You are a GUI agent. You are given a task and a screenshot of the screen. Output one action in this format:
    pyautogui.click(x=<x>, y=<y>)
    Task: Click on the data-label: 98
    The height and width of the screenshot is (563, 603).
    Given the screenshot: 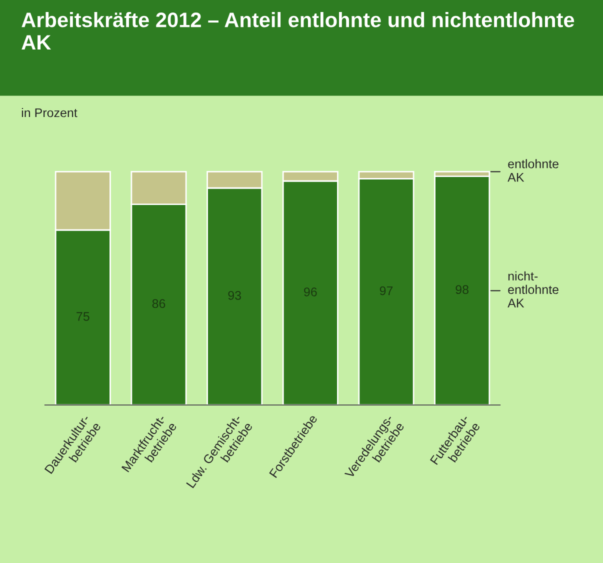 What is the action you would take?
    pyautogui.click(x=462, y=289)
    